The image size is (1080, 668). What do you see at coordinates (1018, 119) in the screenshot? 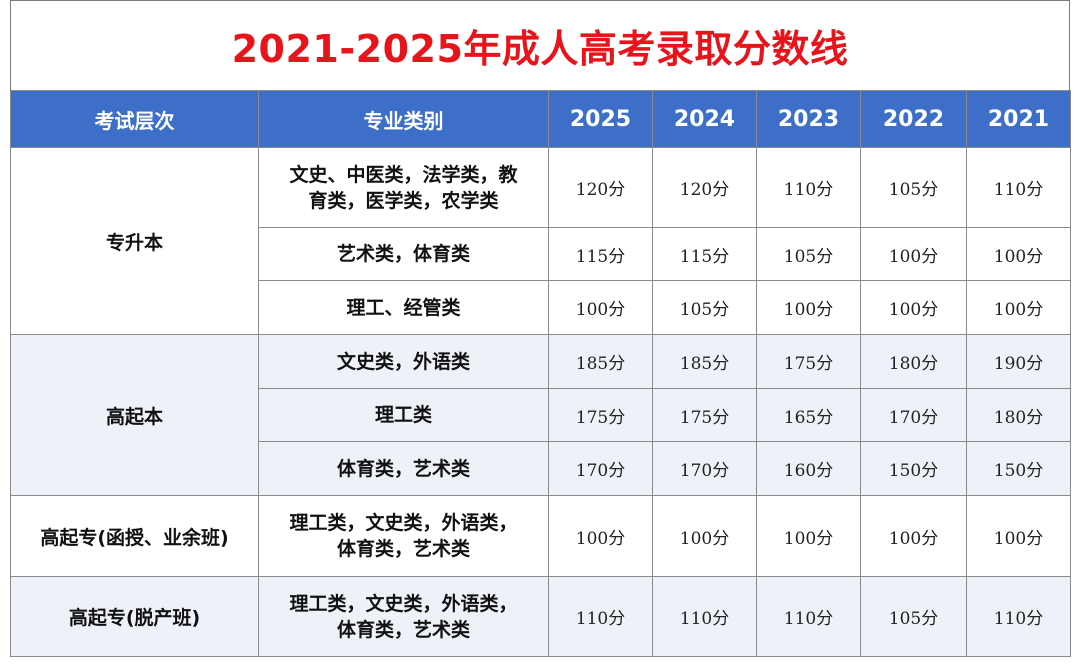
I see `header-year: 2021` at bounding box center [1018, 119].